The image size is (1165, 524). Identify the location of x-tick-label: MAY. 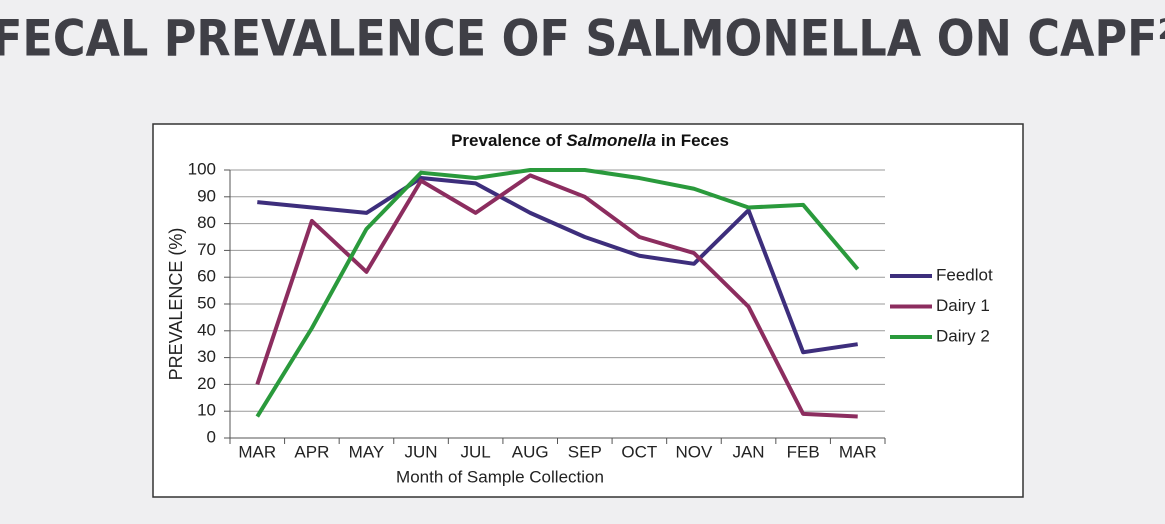
(367, 451).